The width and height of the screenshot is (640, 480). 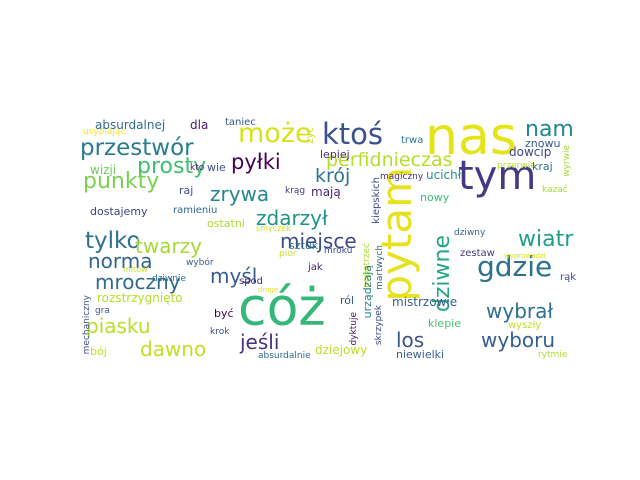 What do you see at coordinates (420, 354) in the screenshot?
I see `word: niewielki` at bounding box center [420, 354].